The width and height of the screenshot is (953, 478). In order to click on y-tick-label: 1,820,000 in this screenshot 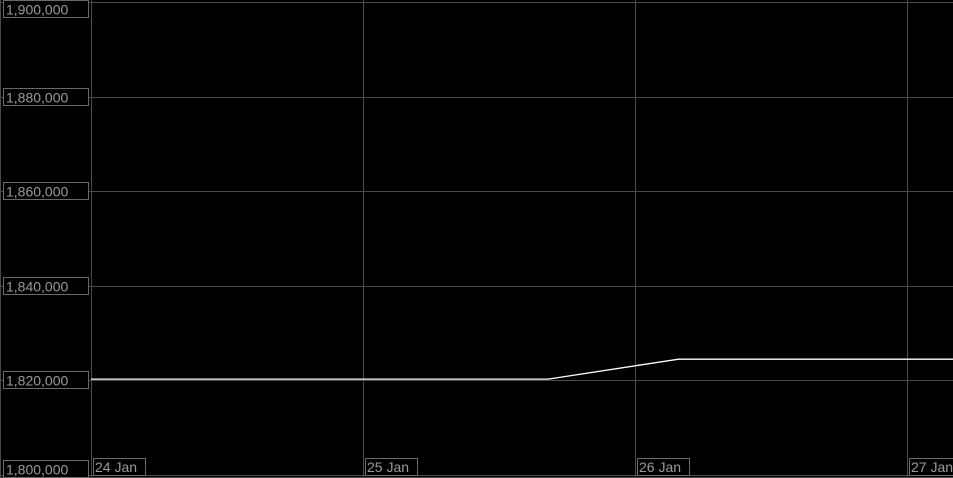, I will do `click(37, 381)`.